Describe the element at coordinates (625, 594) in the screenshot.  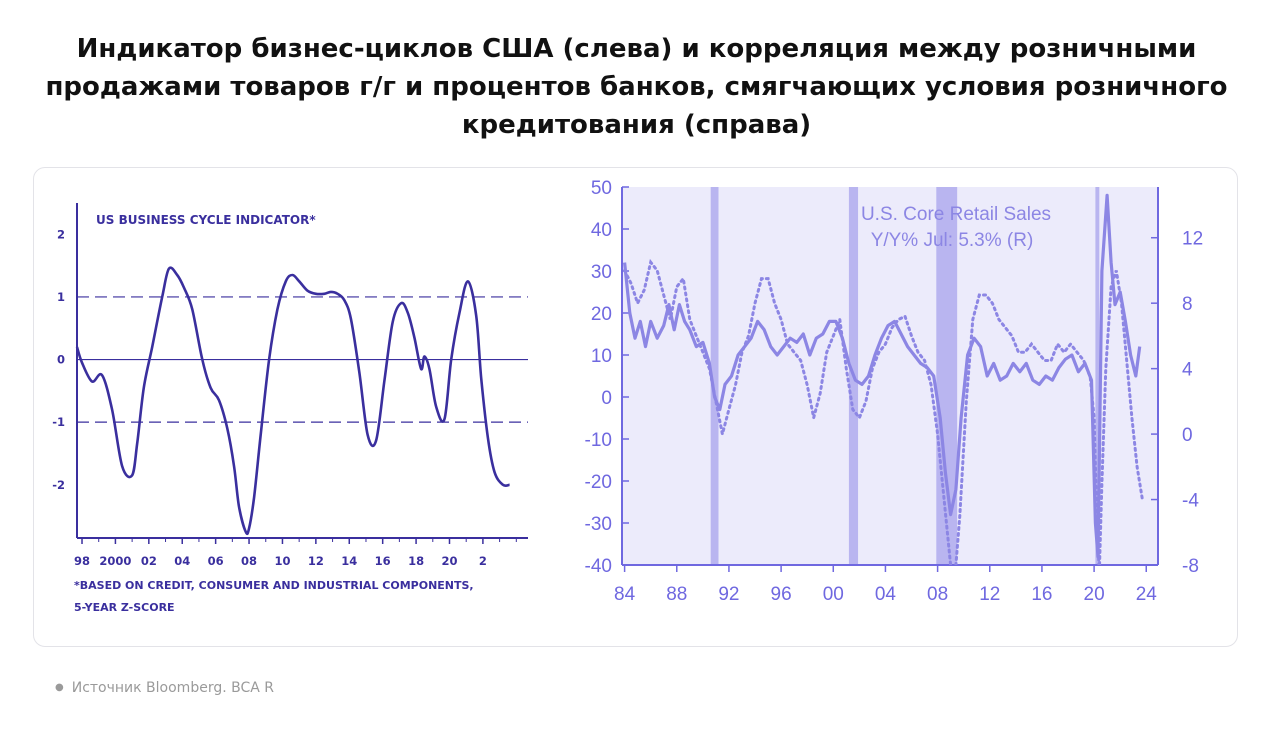
I see `right-x-tick-label: 84` at that location.